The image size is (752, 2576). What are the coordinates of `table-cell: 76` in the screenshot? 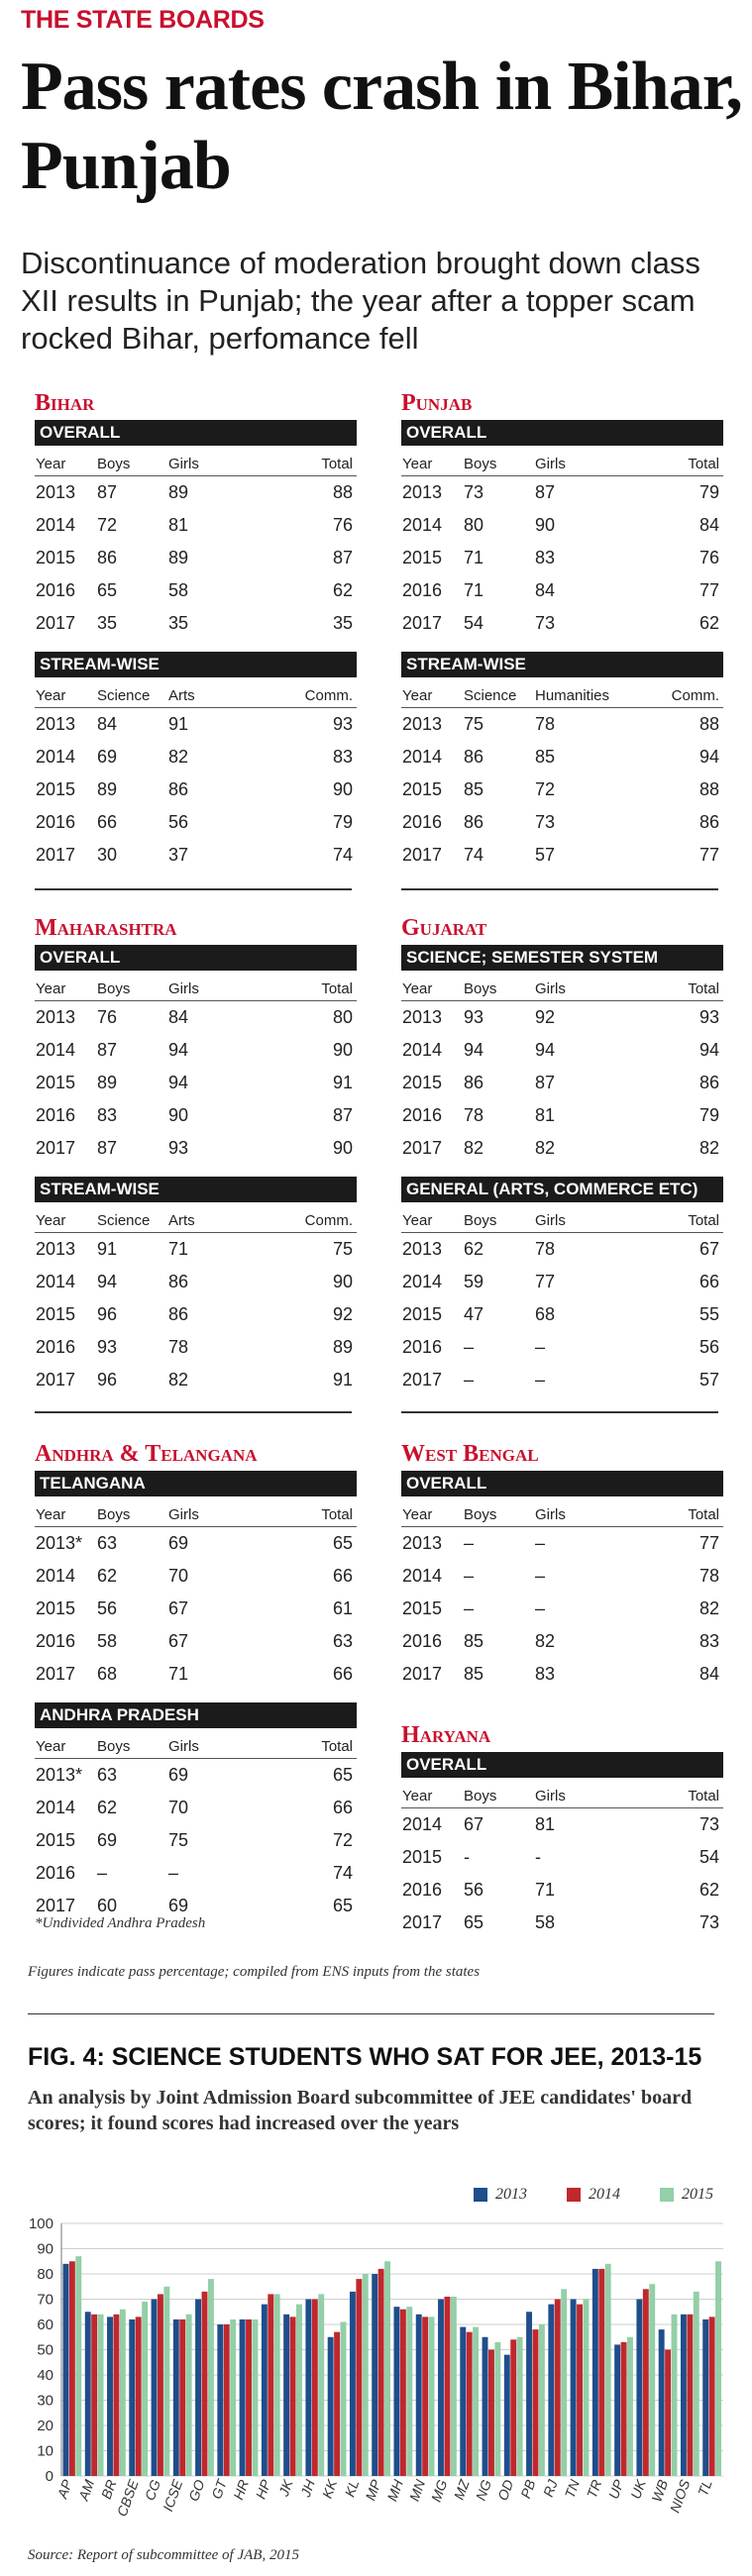 It's located at (107, 1017).